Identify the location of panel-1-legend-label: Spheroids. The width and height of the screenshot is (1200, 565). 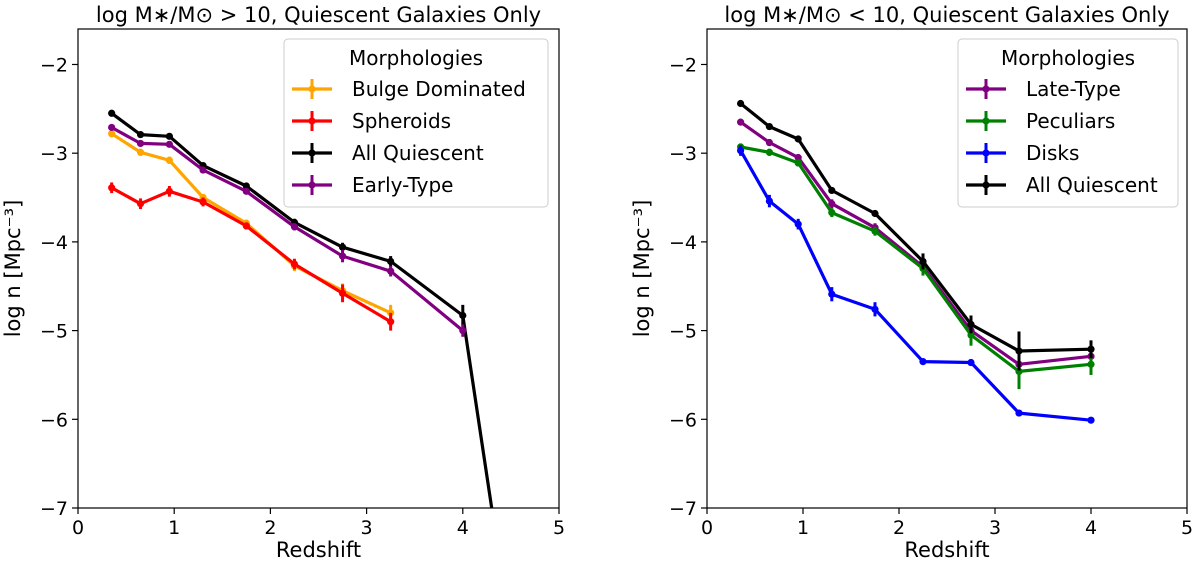
(401, 121).